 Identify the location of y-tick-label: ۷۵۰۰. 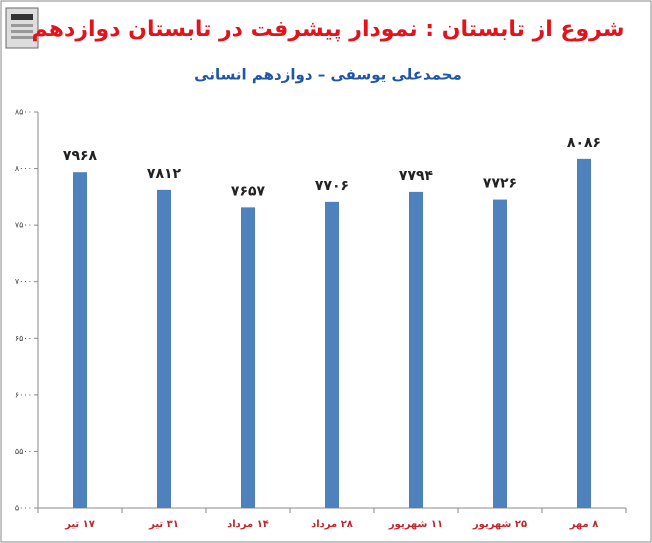
(23, 225).